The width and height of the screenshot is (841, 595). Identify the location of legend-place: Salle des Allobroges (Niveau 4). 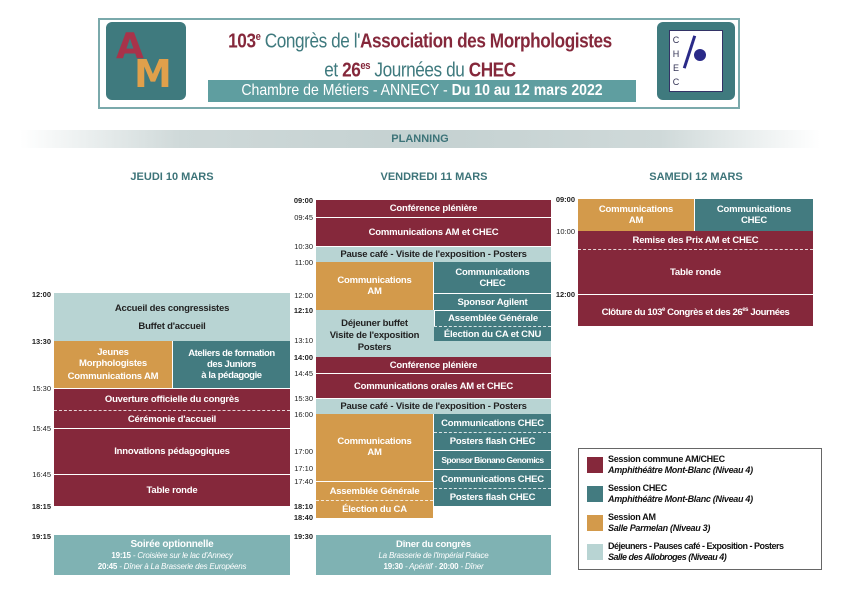
(667, 557).